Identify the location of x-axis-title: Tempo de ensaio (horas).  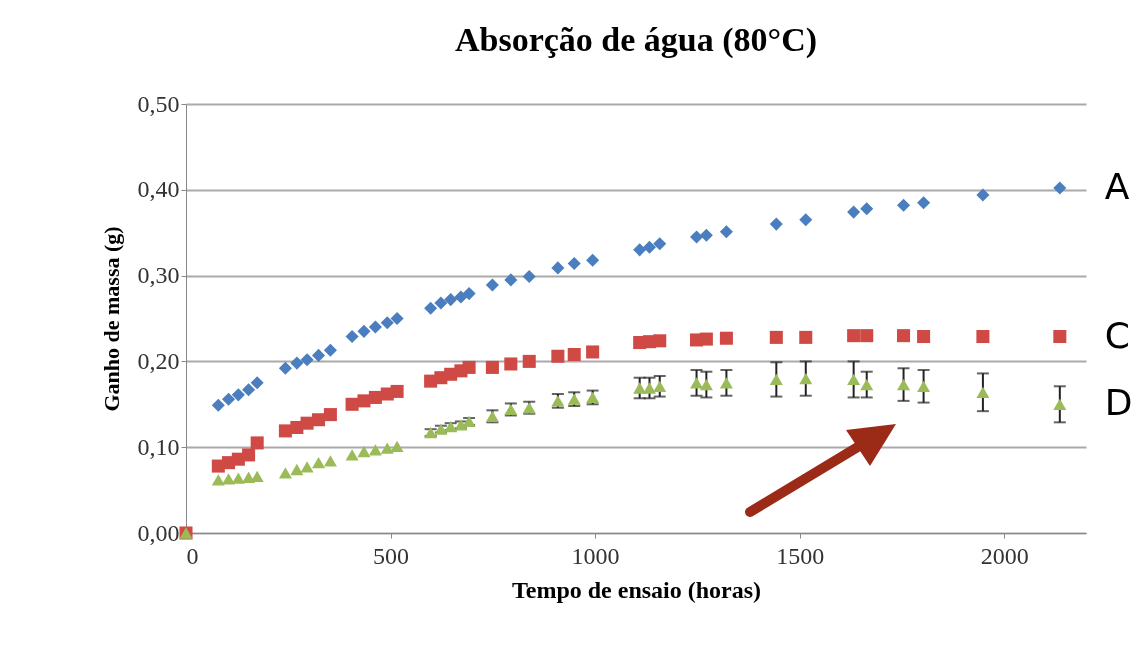
(636, 589).